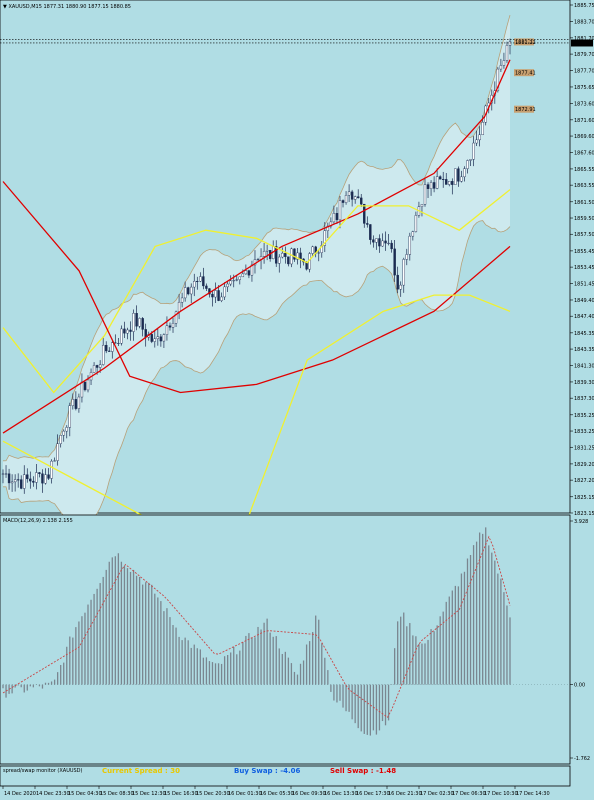 This screenshot has height=800, width=594. Describe the element at coordinates (584, 317) in the screenshot. I see `price-tick-label: 1847.40` at that location.